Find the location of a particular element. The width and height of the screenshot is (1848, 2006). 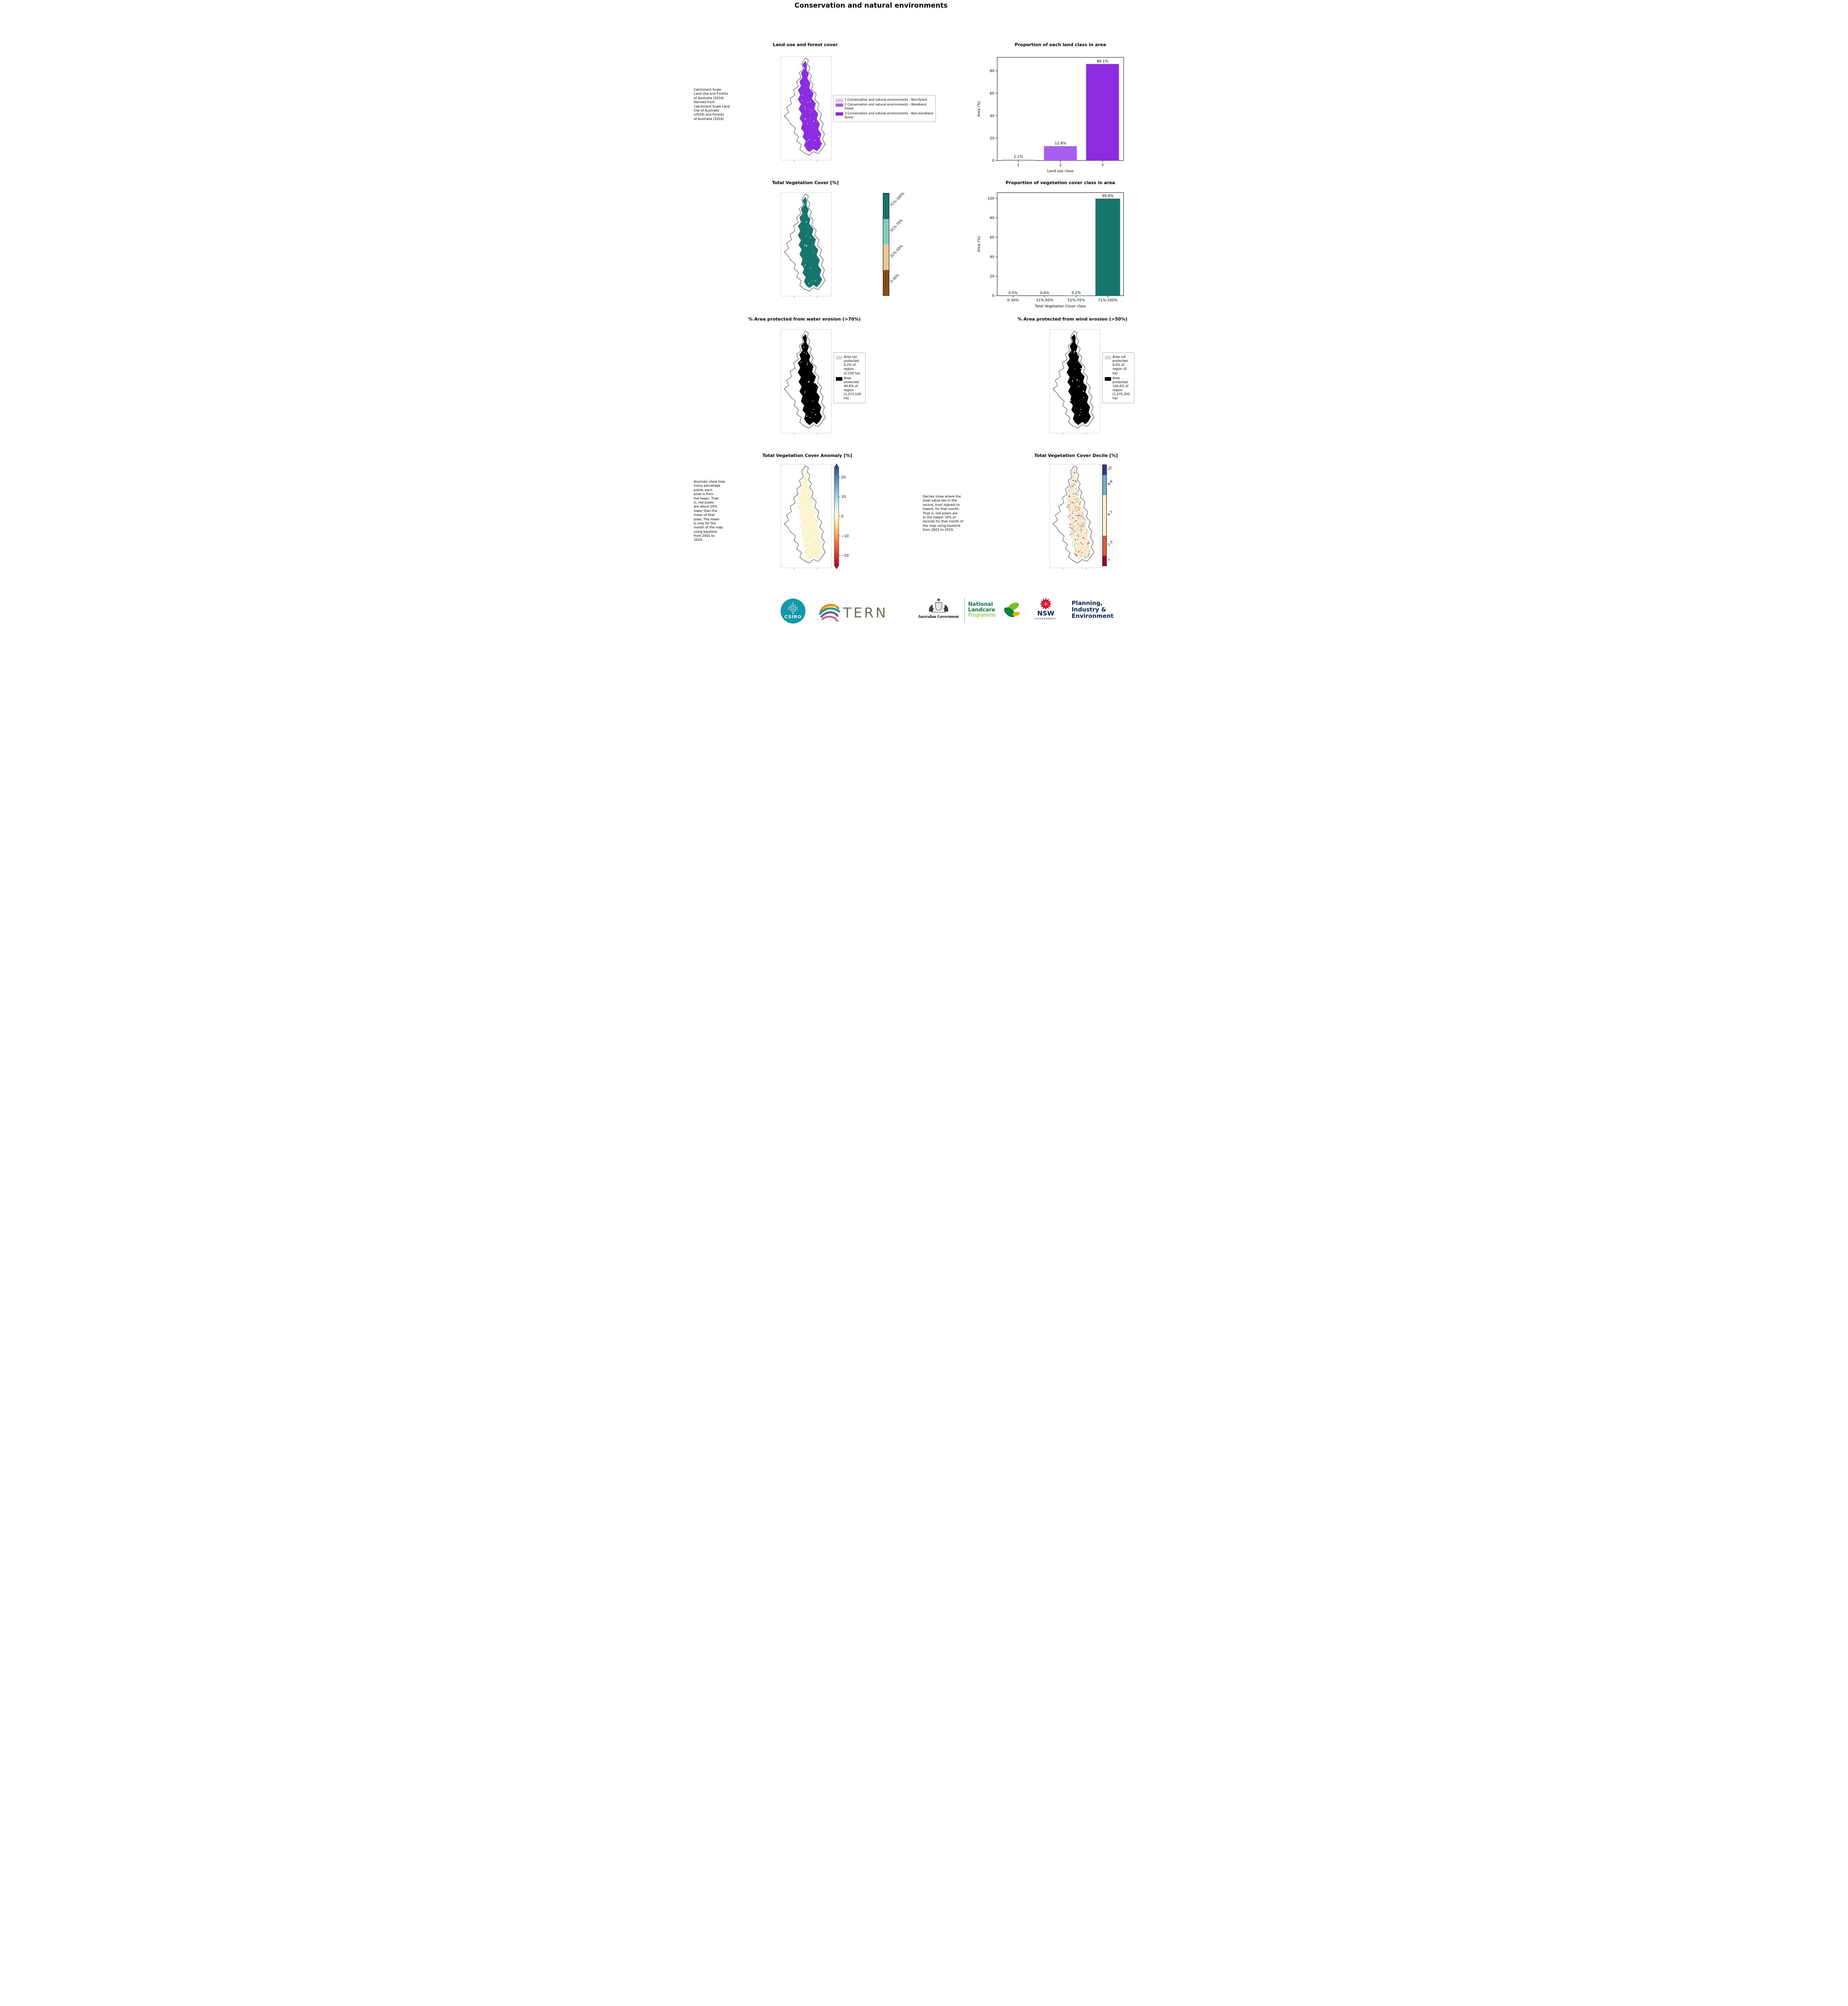

decile-map-boundary is located at coordinates (1073, 514).